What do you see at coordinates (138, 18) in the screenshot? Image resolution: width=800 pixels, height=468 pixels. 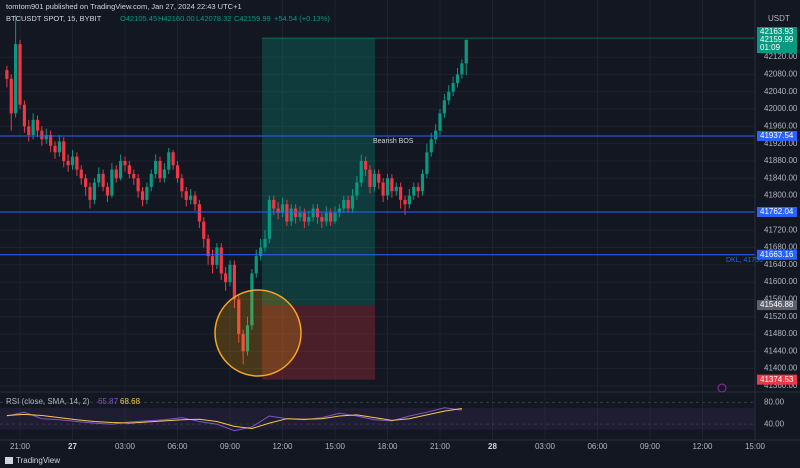 I see `ohlc-value: O42105.45` at bounding box center [138, 18].